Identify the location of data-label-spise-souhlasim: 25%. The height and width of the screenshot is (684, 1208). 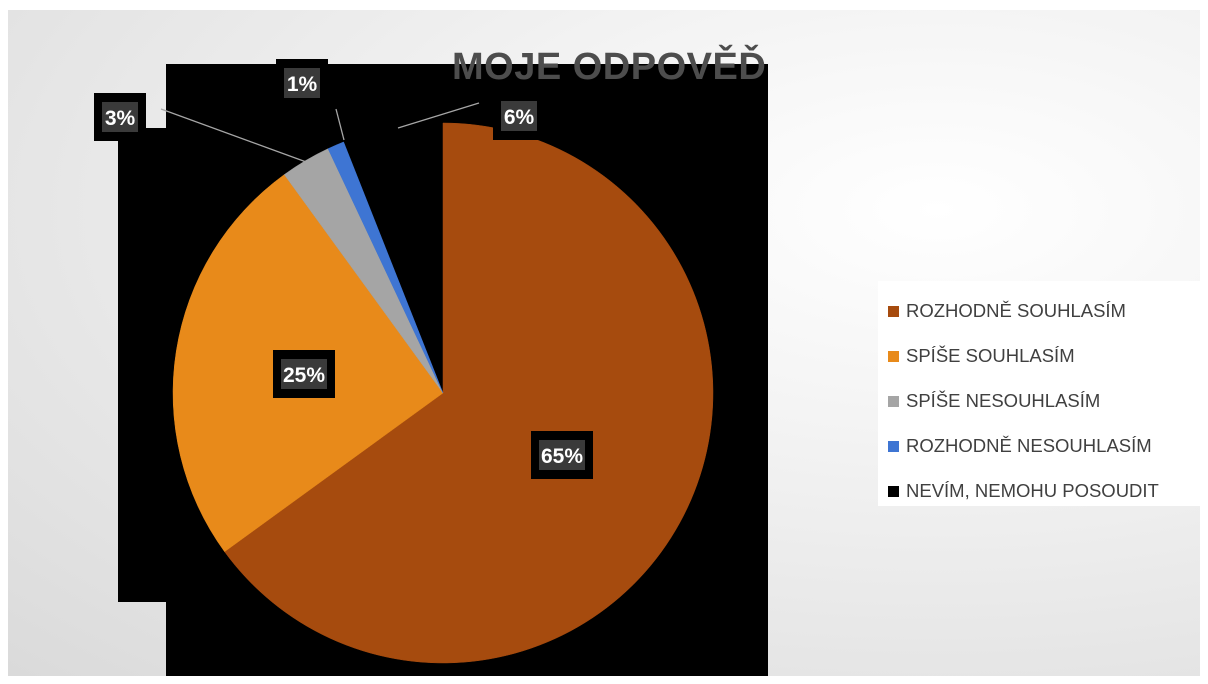
(304, 375).